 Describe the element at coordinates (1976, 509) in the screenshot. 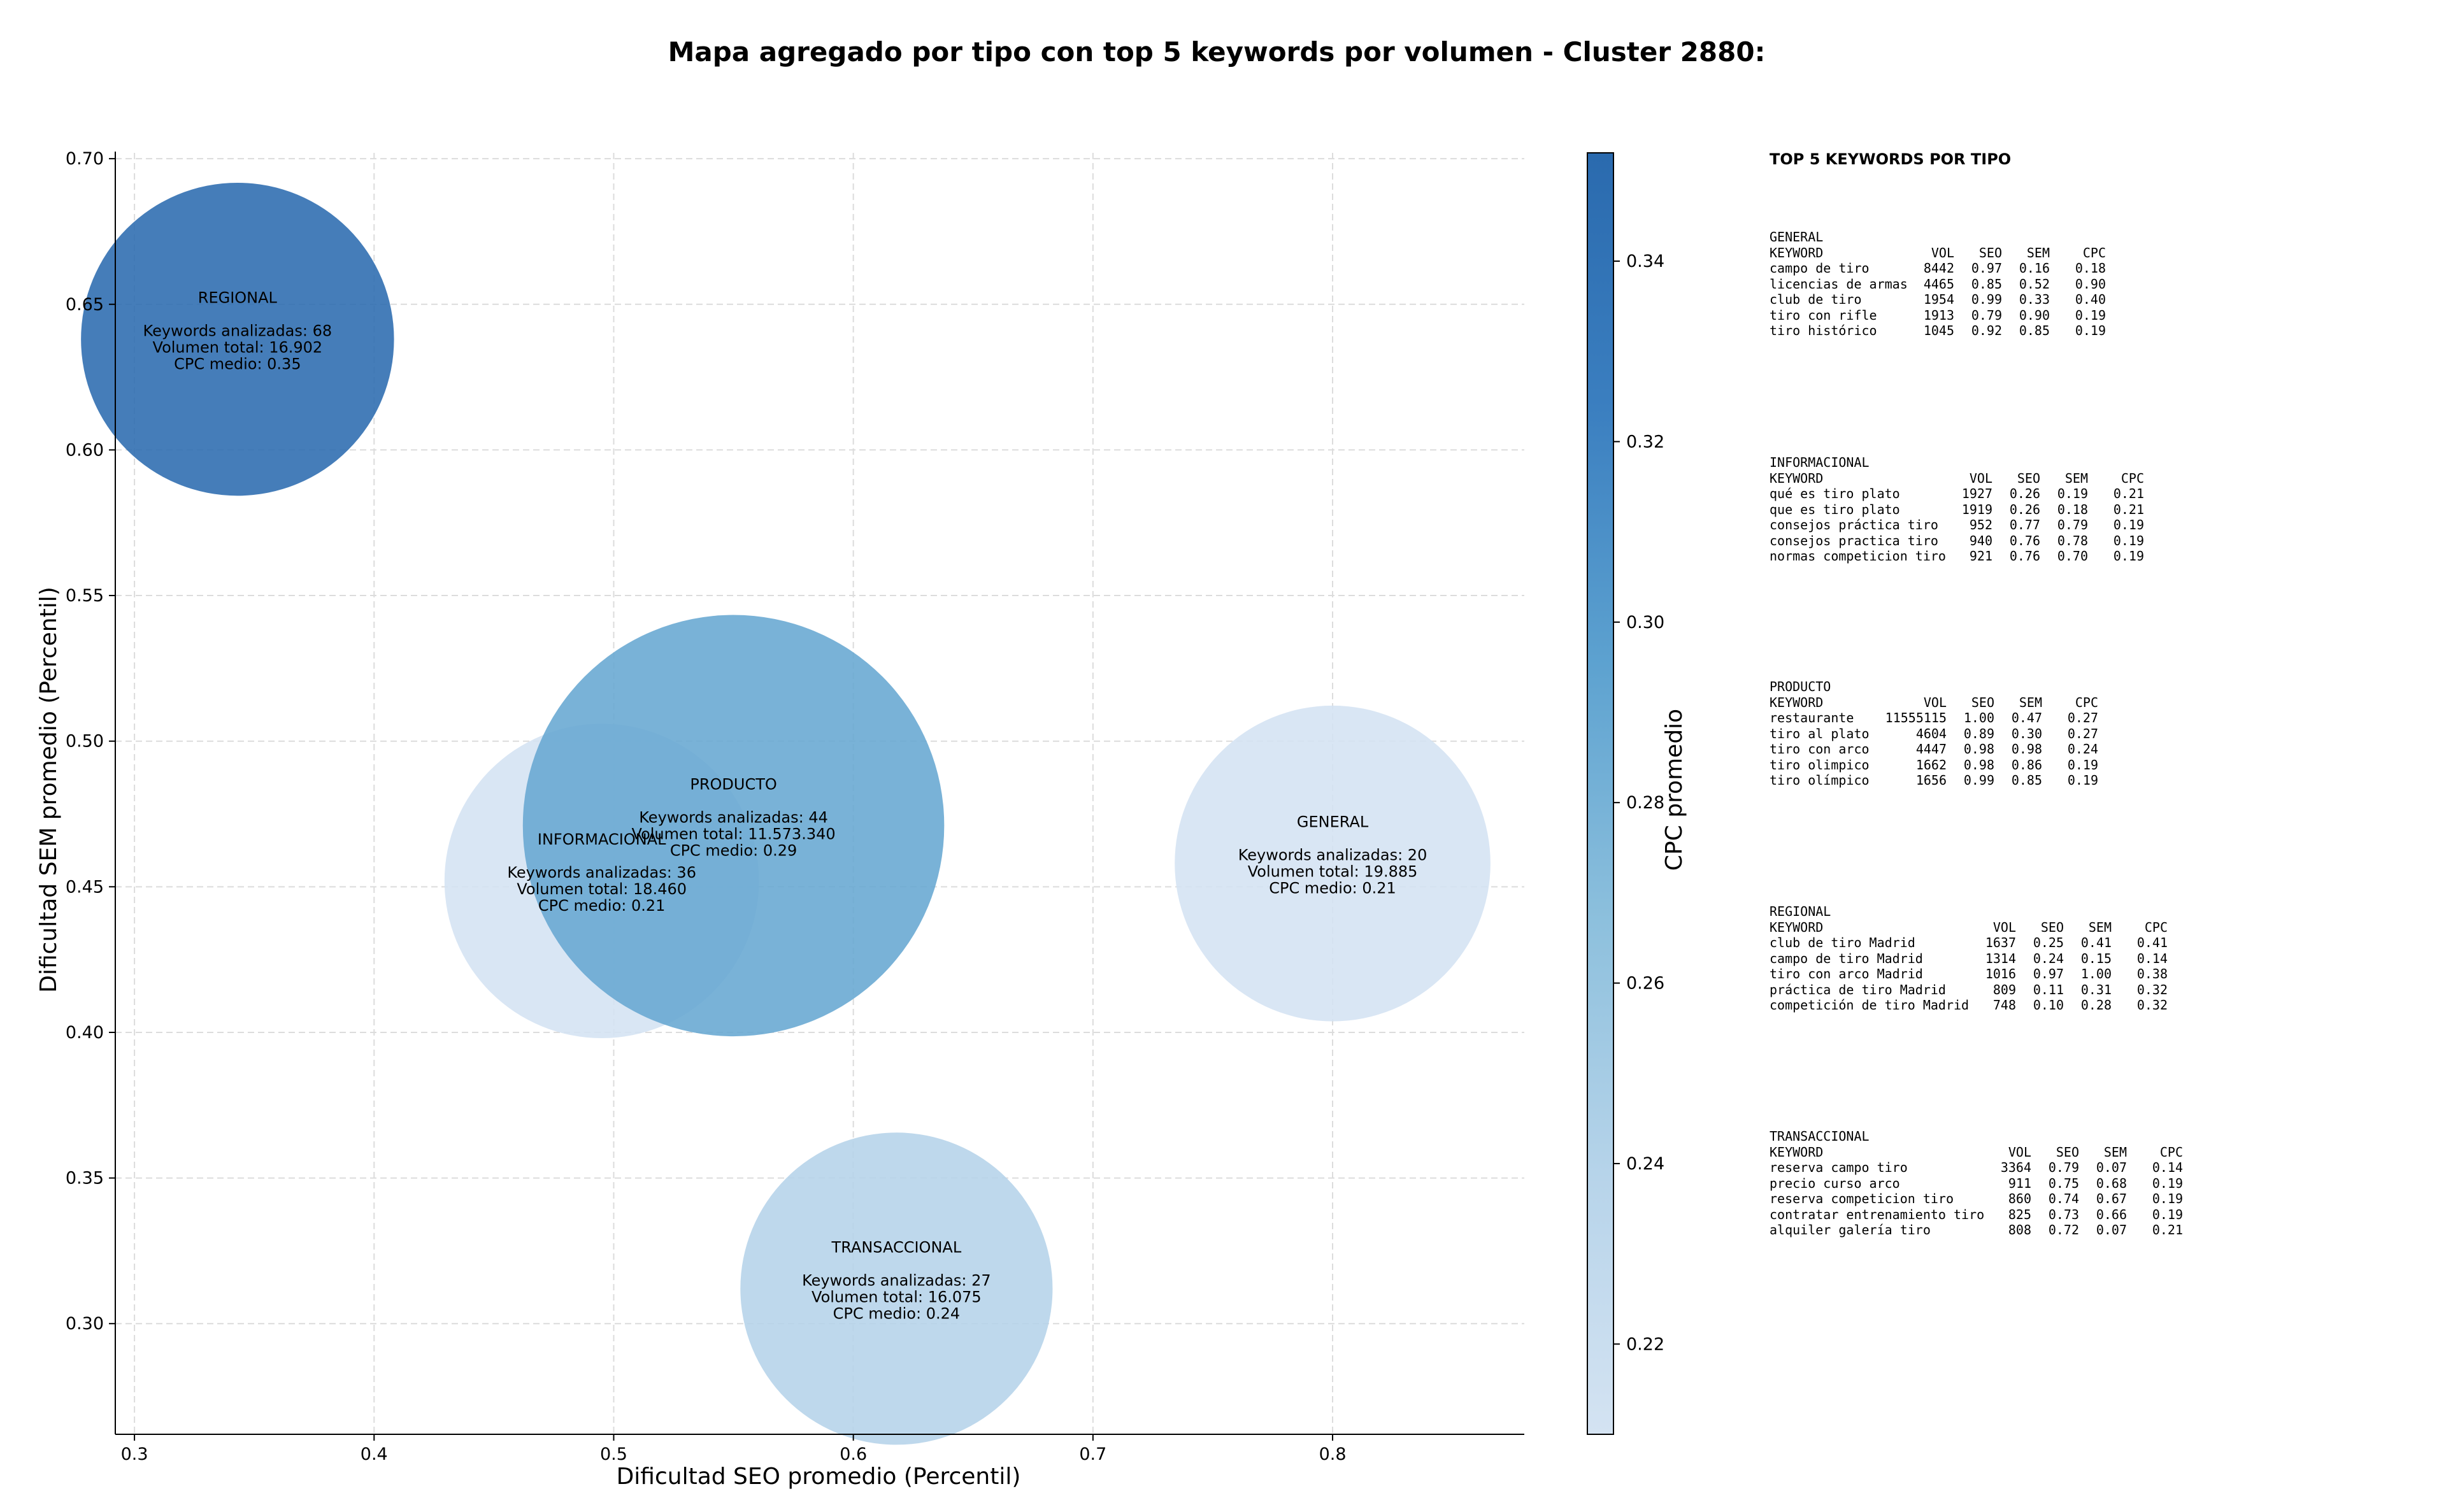

I see `value-cell: 1919` at that location.